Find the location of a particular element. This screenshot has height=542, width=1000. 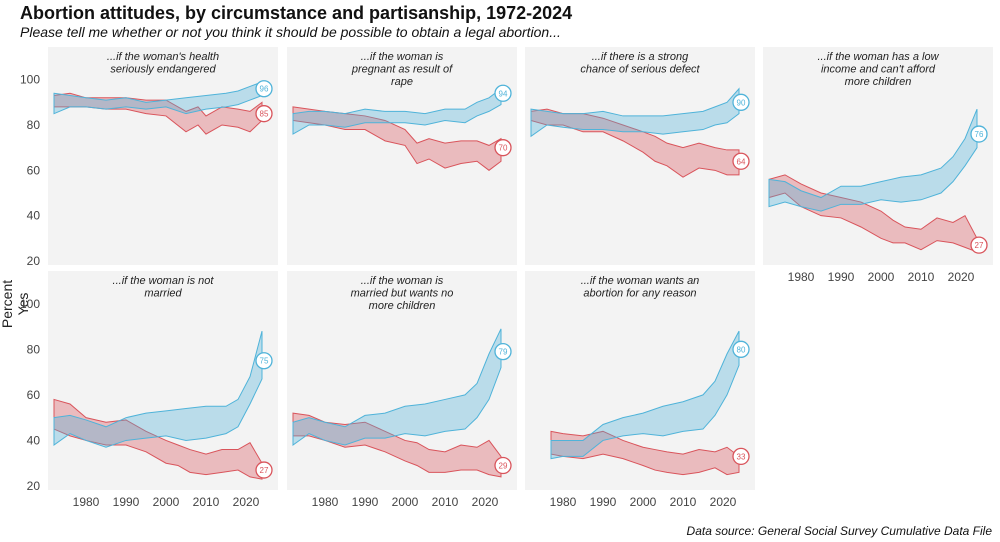

democrat-end-label: 75 is located at coordinates (264, 361).